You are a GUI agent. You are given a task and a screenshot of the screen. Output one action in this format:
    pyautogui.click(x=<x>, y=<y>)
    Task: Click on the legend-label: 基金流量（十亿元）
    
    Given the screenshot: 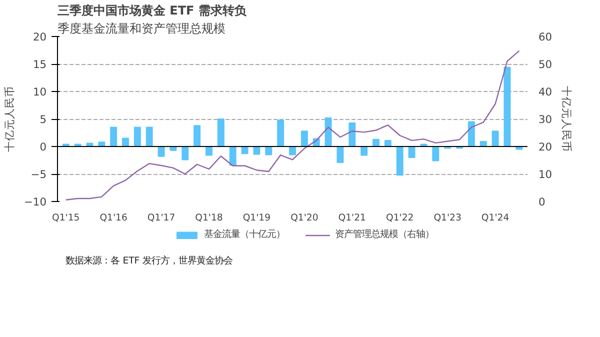 What is the action you would take?
    pyautogui.click(x=244, y=234)
    